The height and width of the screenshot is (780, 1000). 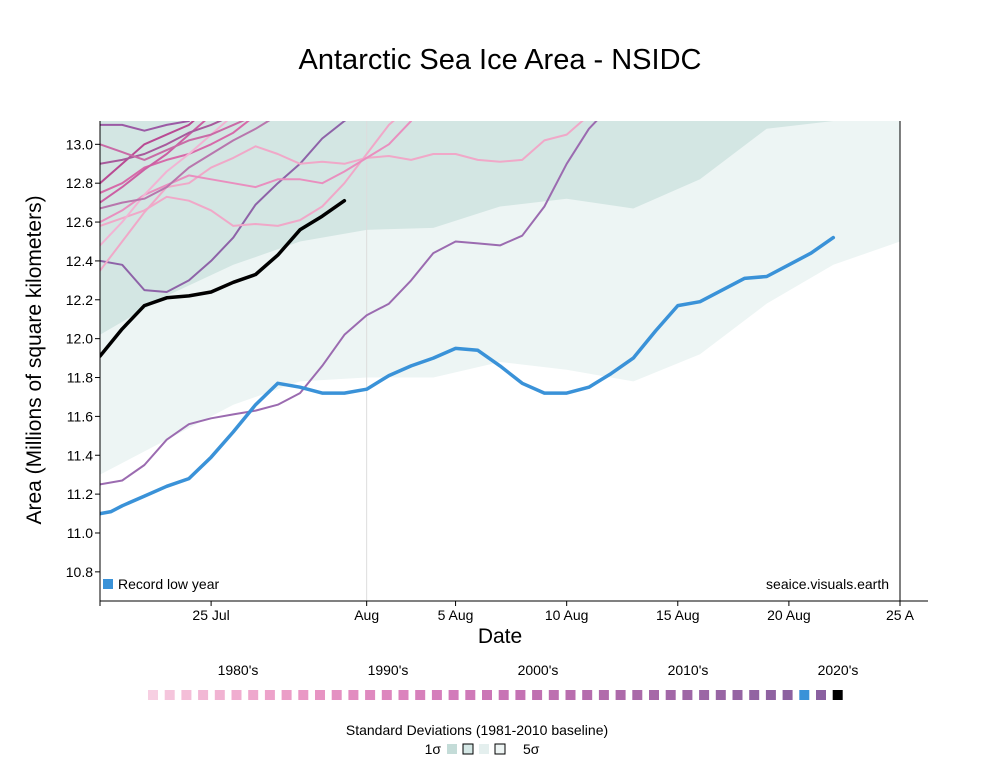 I want to click on std-swatches, so click(x=476, y=749).